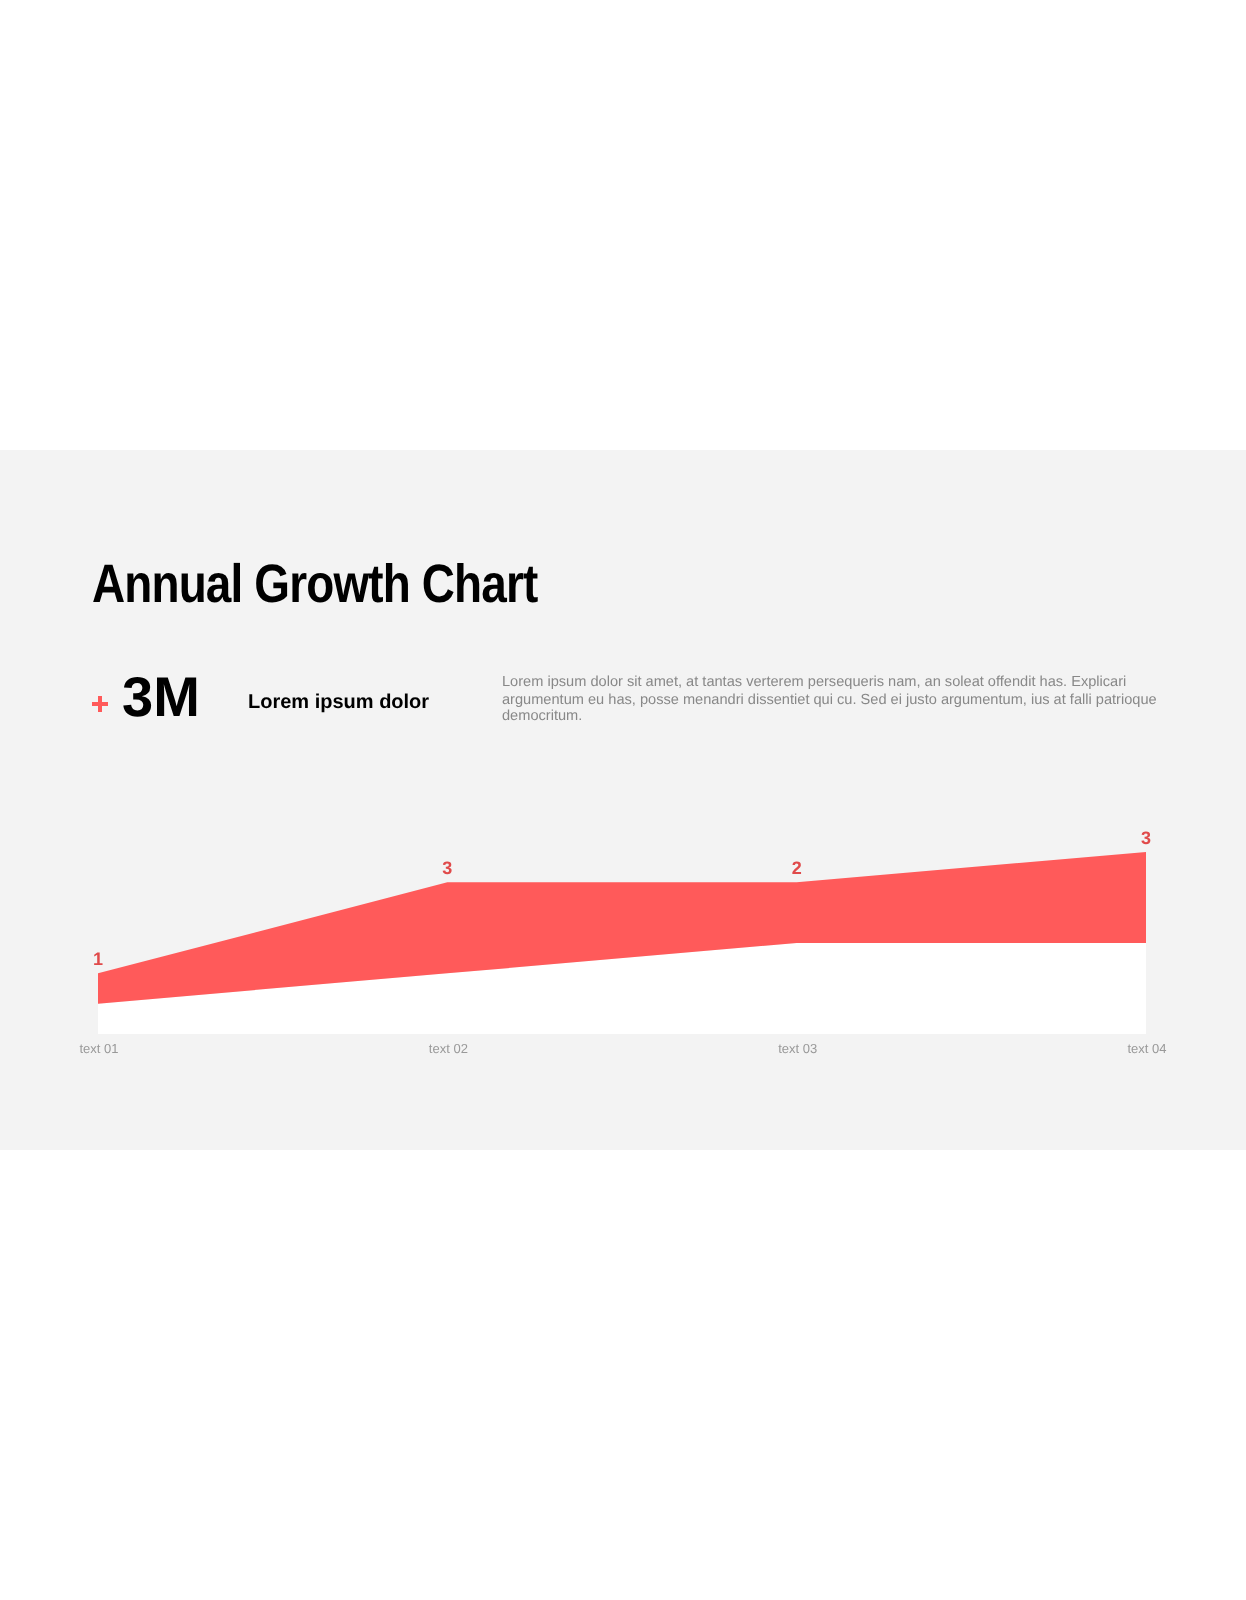 The height and width of the screenshot is (1600, 1246). Describe the element at coordinates (161, 698) in the screenshot. I see `text: 3M` at that location.